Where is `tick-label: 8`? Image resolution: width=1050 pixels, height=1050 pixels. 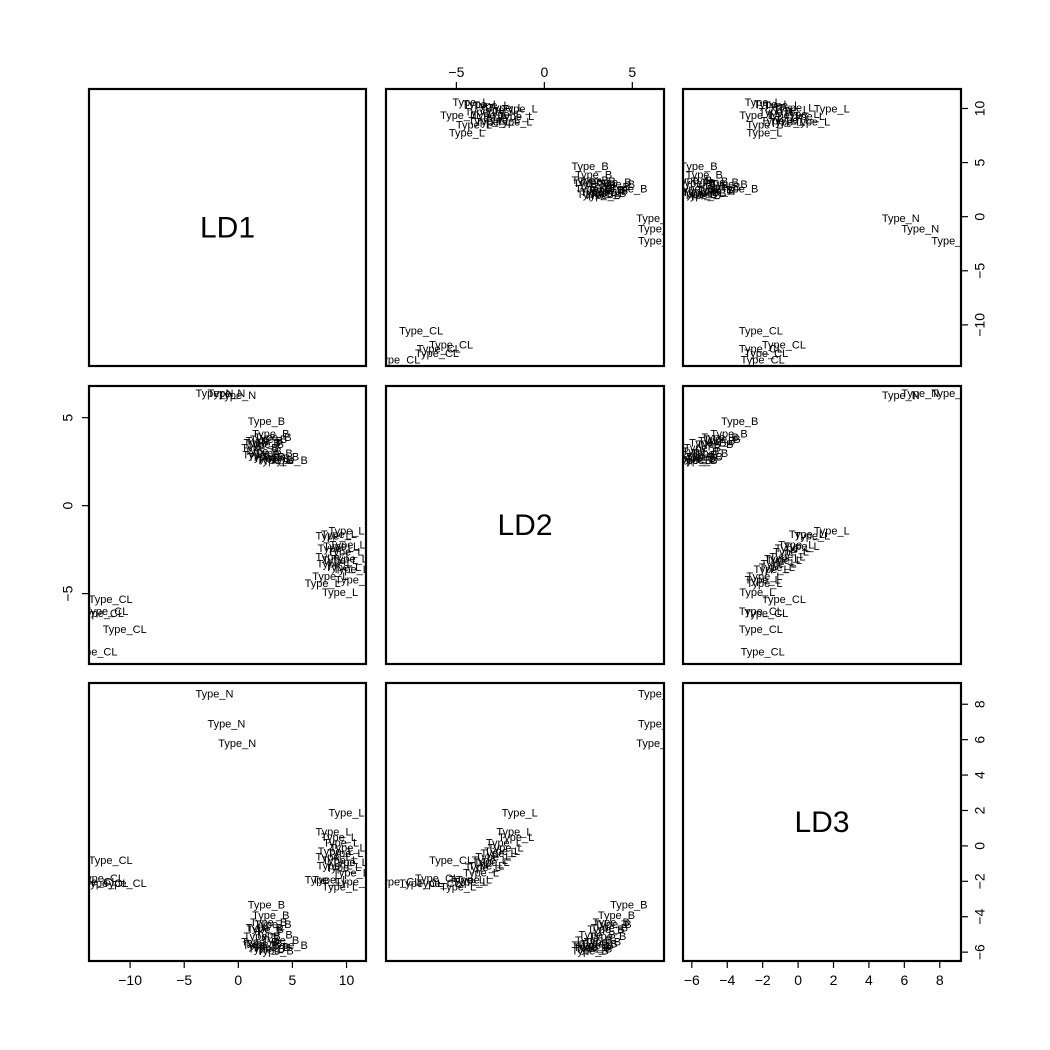
tick-label: 8 is located at coordinates (940, 980).